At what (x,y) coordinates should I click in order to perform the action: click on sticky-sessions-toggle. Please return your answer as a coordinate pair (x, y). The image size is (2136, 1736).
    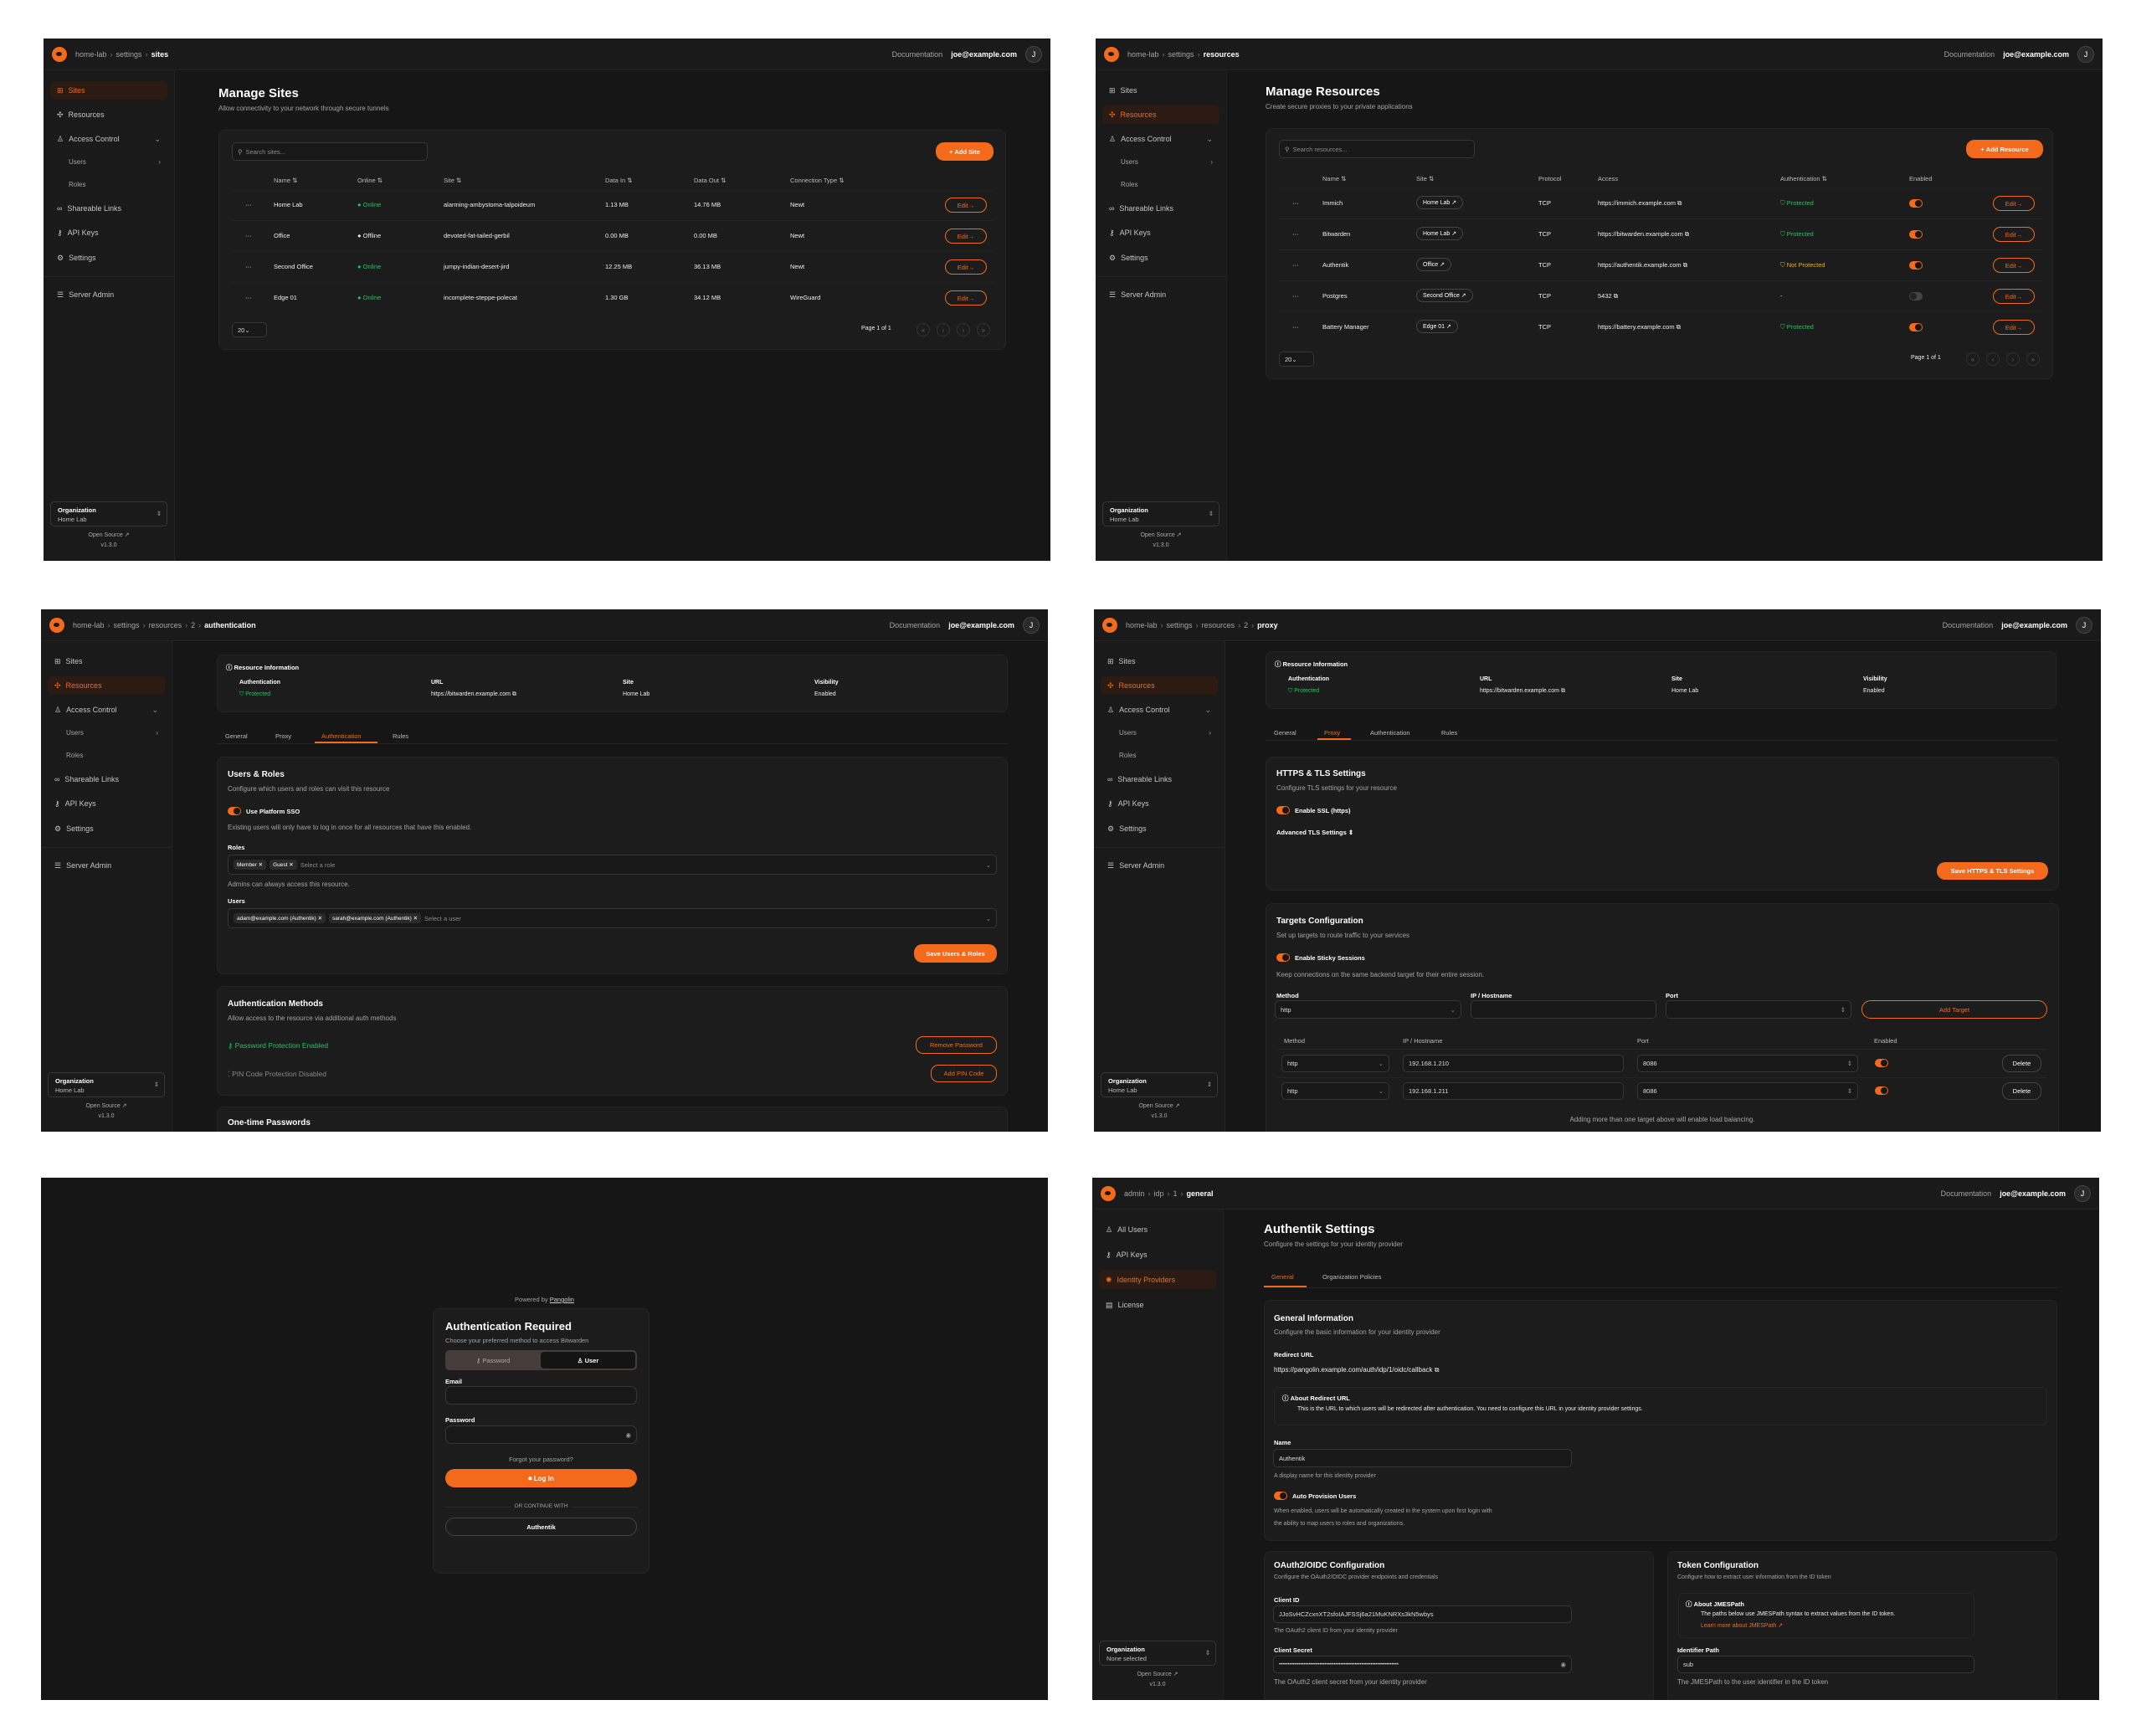
    Looking at the image, I should click on (1283, 957).